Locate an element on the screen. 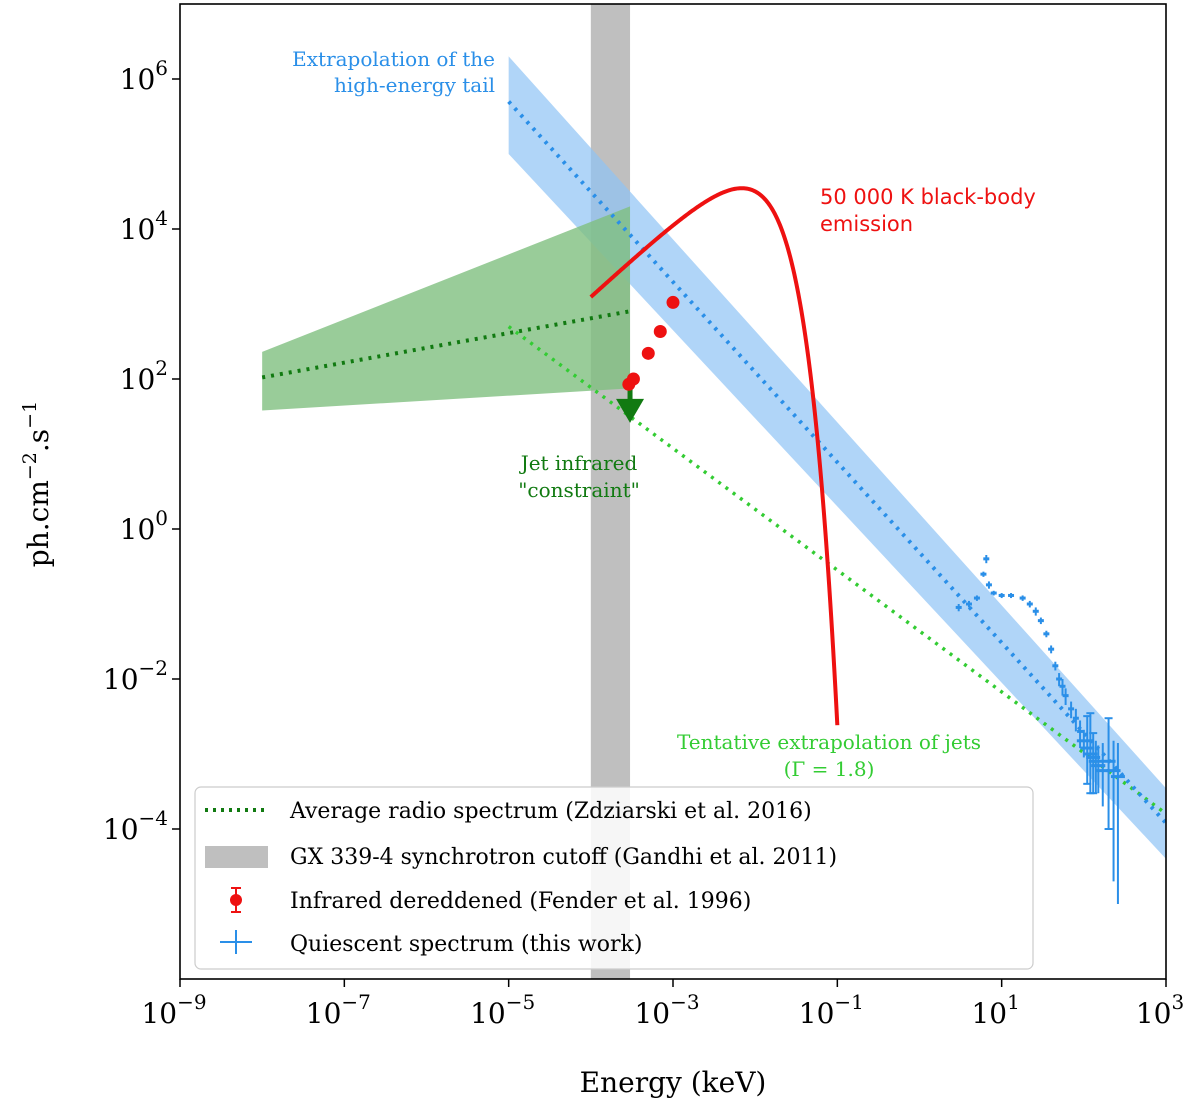 This screenshot has height=1116, width=1200. x-axis-label: Energy (keV) is located at coordinates (673, 1082).